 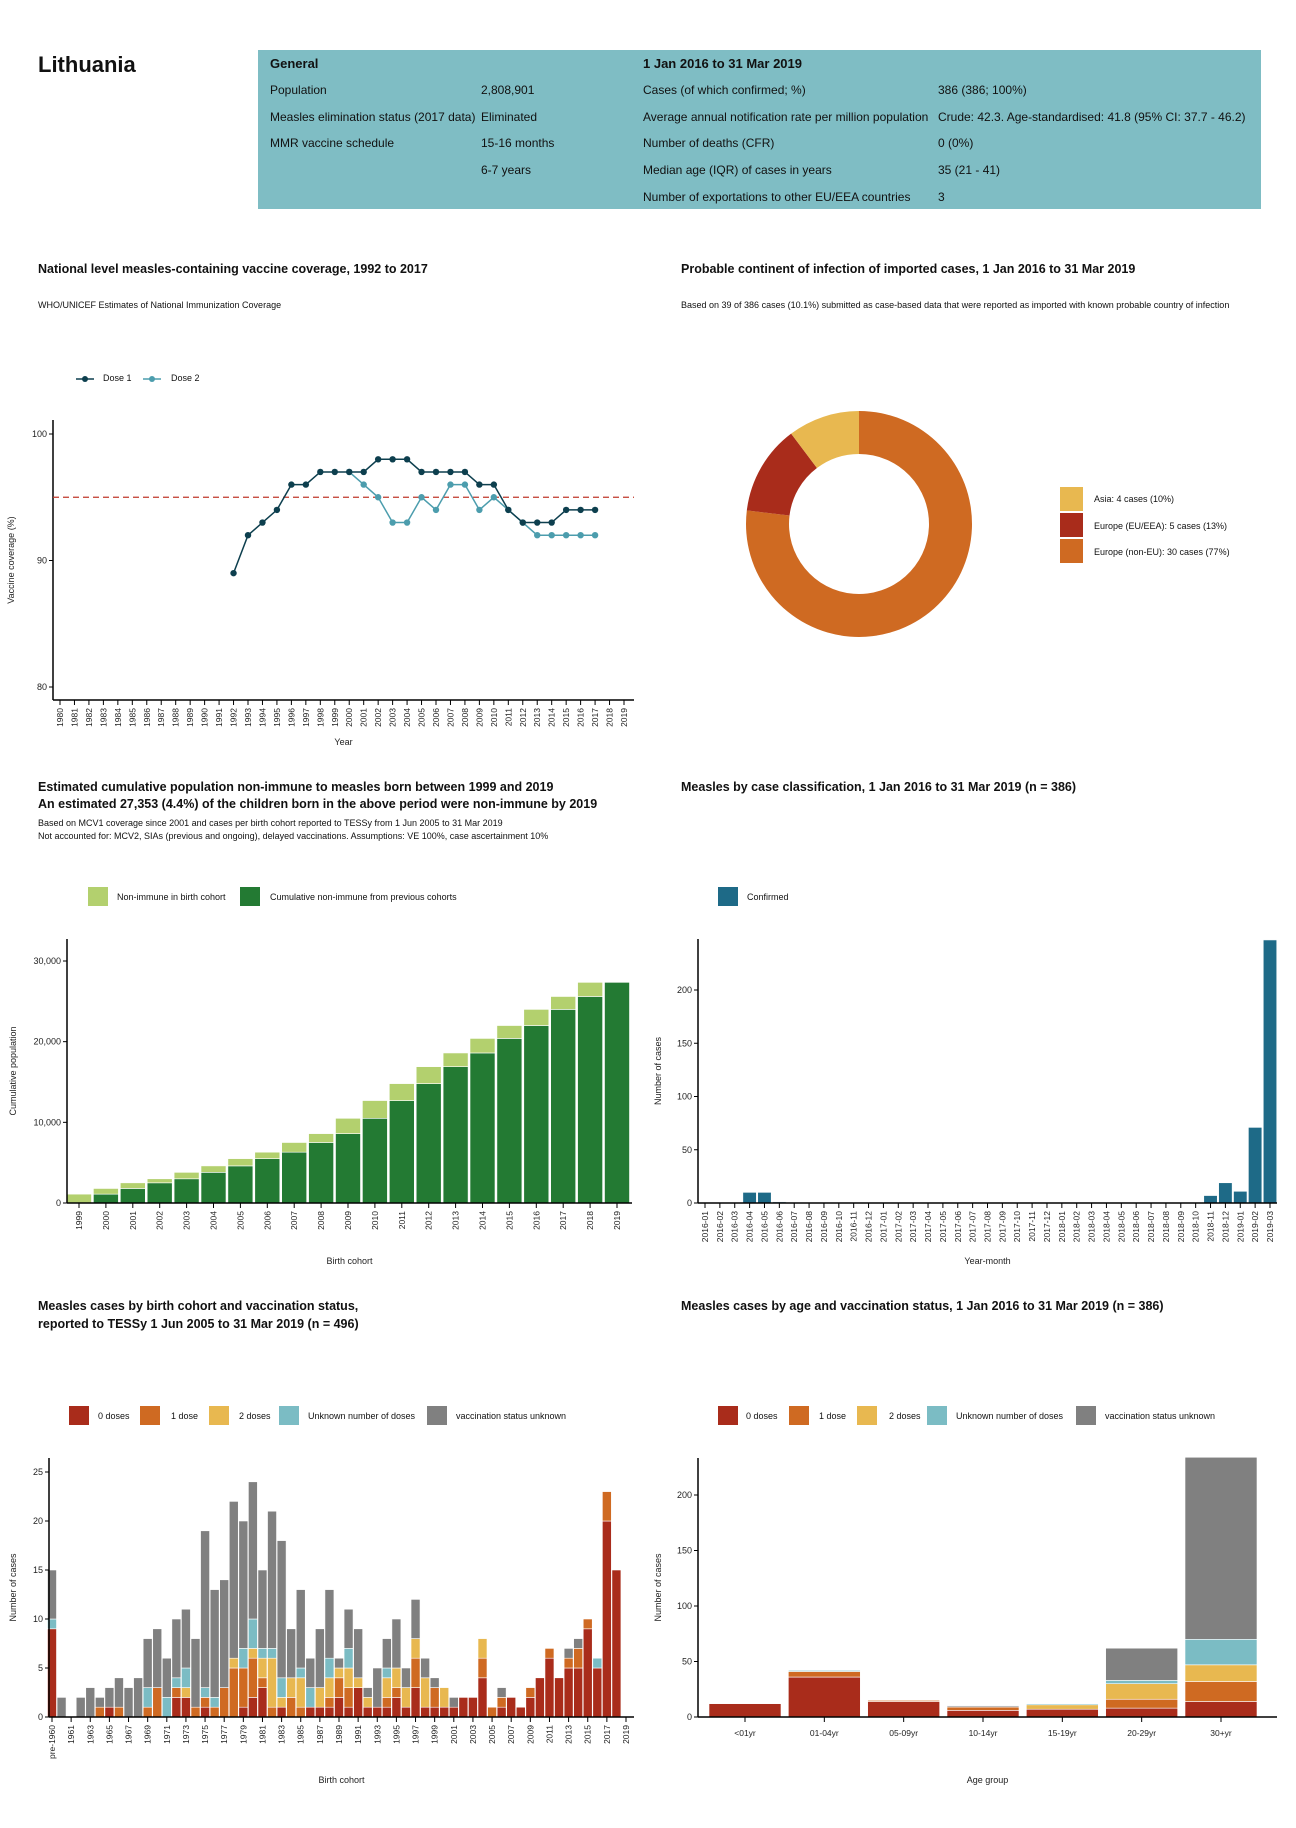 I want to click on summary-label: Cases (of which confirmed; %), so click(x=724, y=90).